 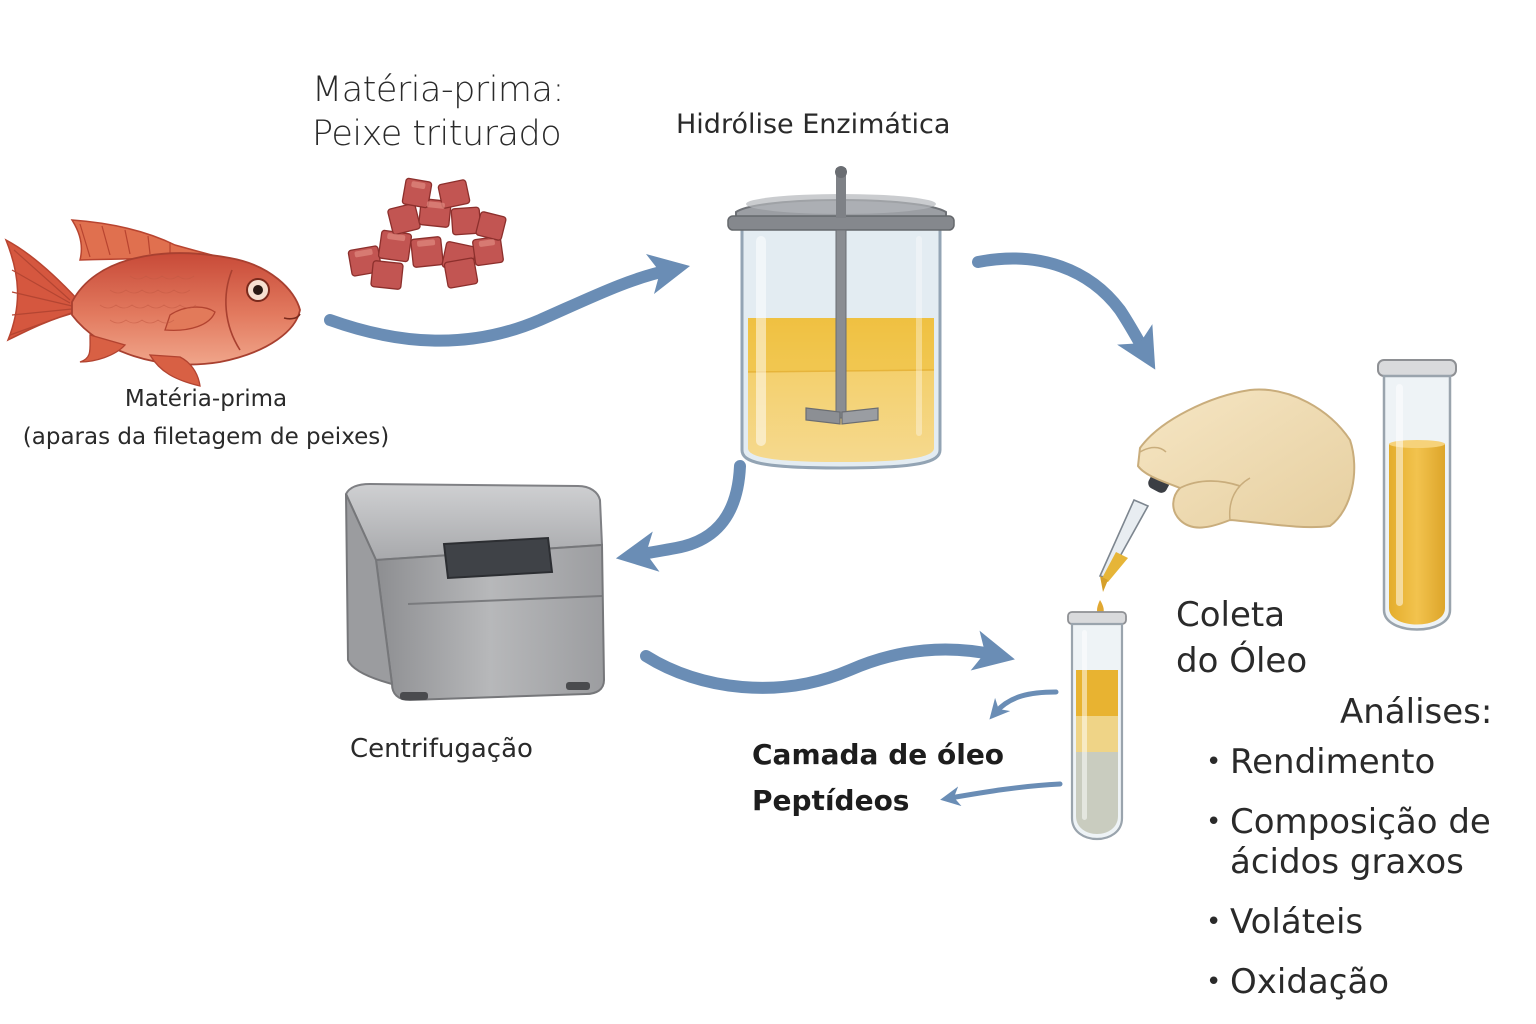 I want to click on analysis-test-tube, so click(x=1417, y=495).